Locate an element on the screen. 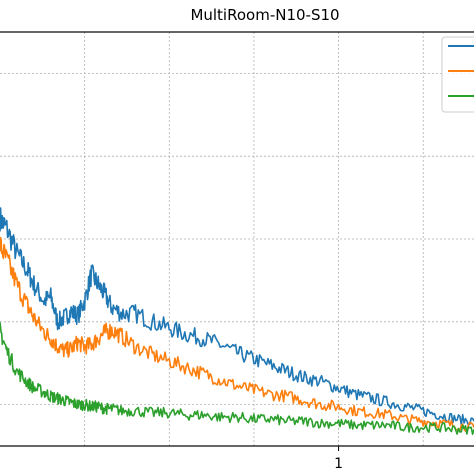 The height and width of the screenshot is (474, 474). chart-title: MultiRoom-N10-S10 is located at coordinates (264, 15).